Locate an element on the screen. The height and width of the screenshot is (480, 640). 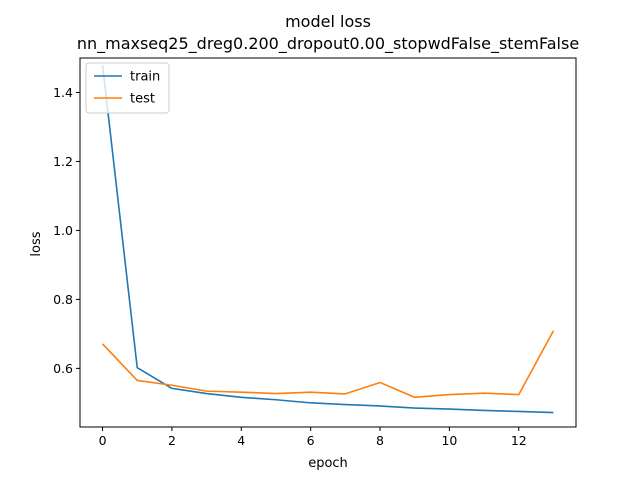
y-tick-label: 1.4 is located at coordinates (63, 92).